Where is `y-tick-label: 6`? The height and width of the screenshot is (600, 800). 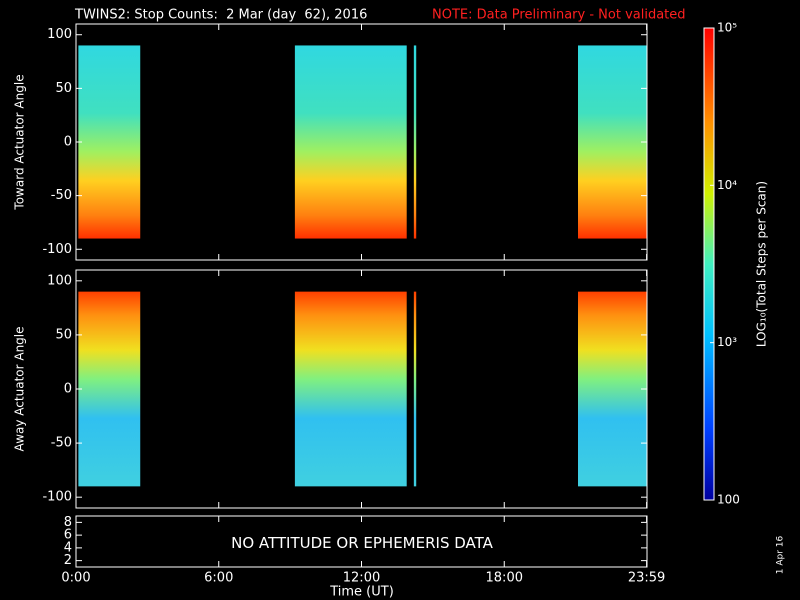
y-tick-label: 6 is located at coordinates (68, 535).